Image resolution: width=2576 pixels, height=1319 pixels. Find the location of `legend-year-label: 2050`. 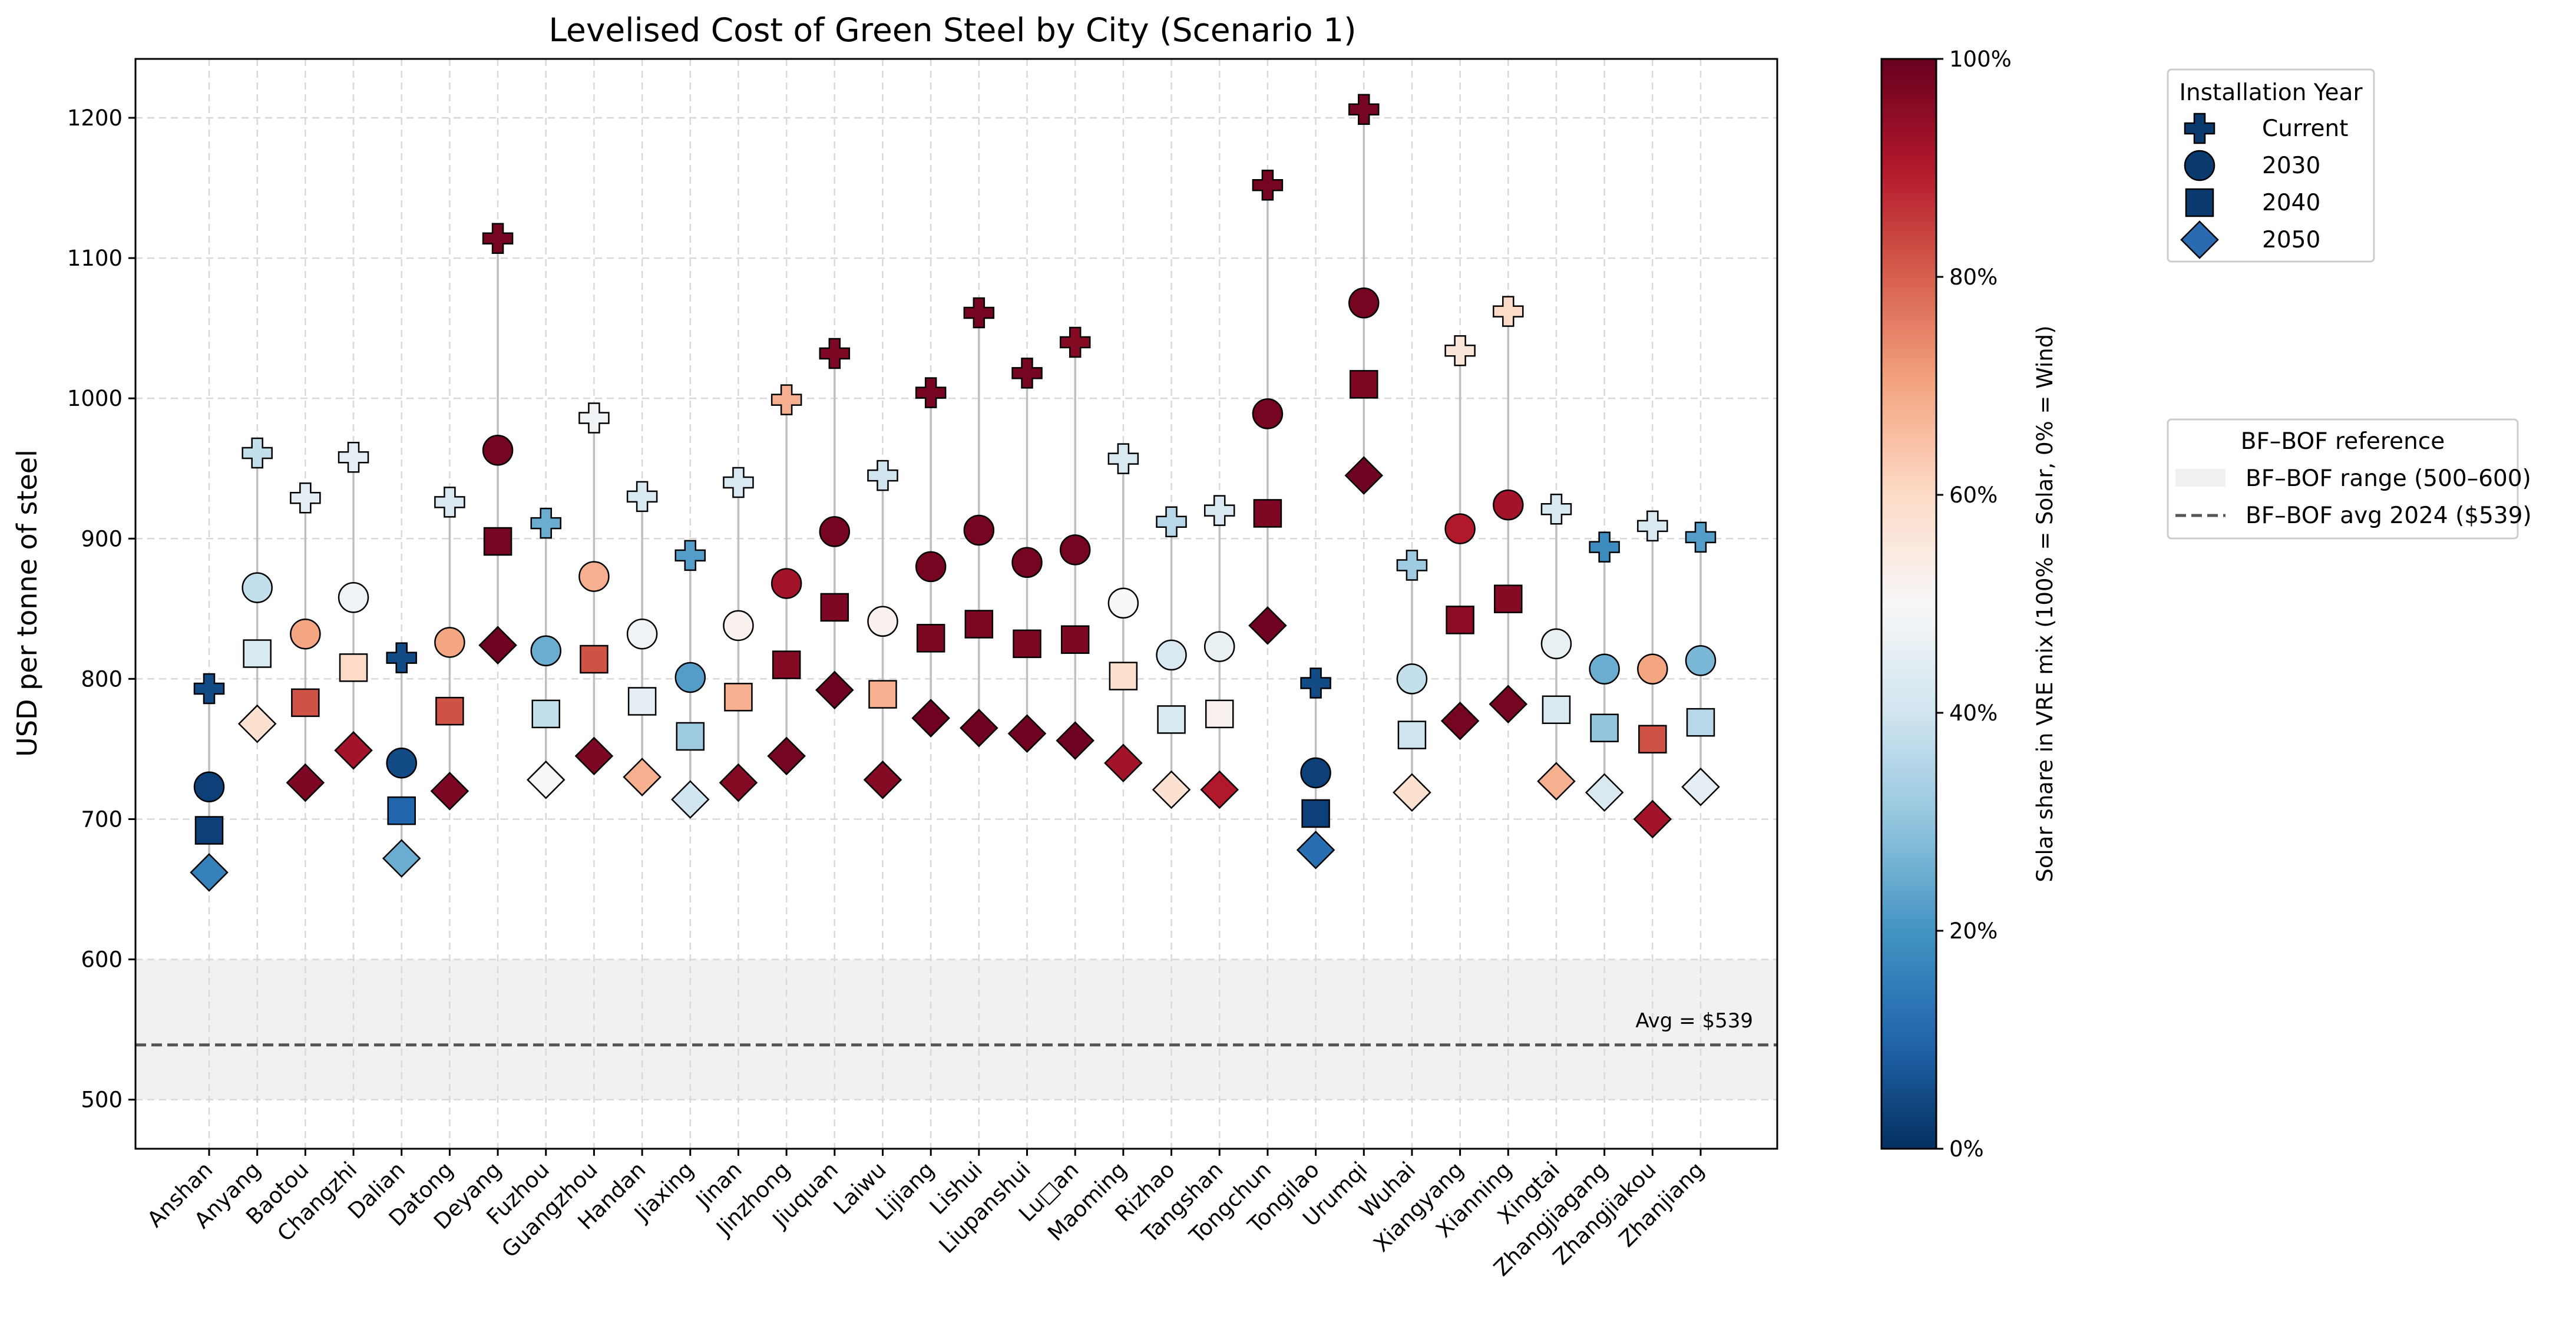

legend-year-label: 2050 is located at coordinates (2291, 240).